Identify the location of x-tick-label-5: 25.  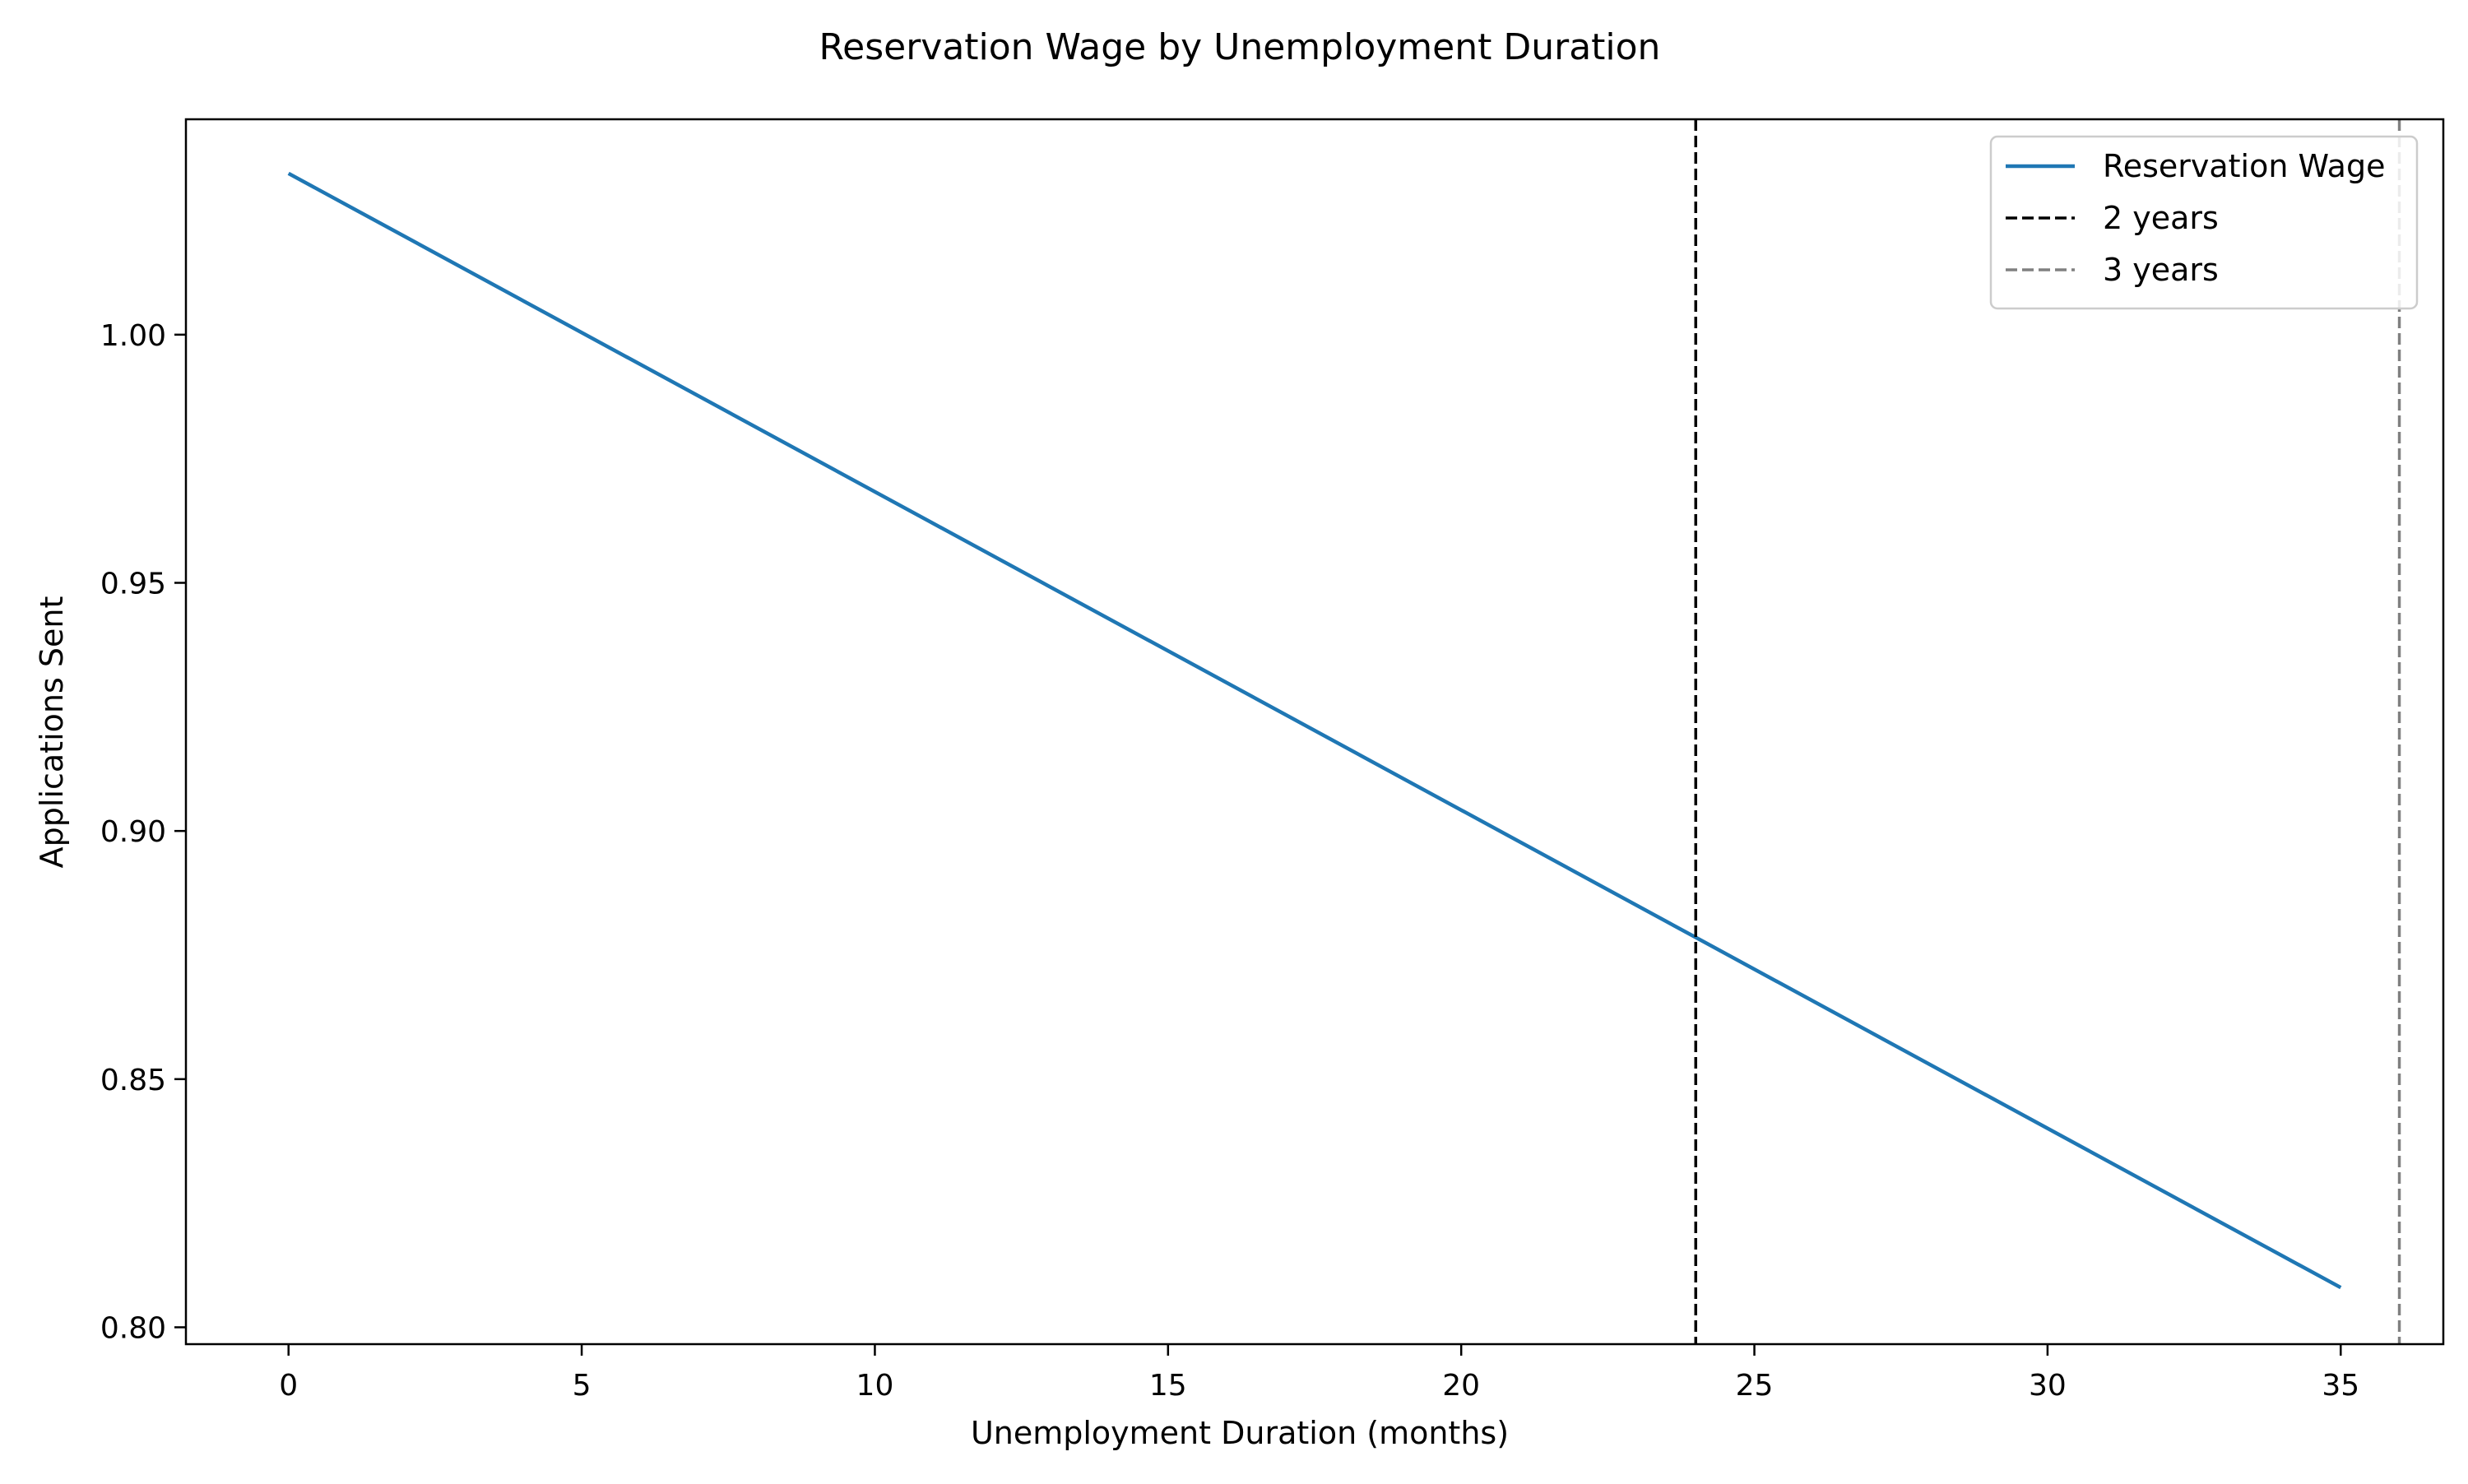
(1755, 1386).